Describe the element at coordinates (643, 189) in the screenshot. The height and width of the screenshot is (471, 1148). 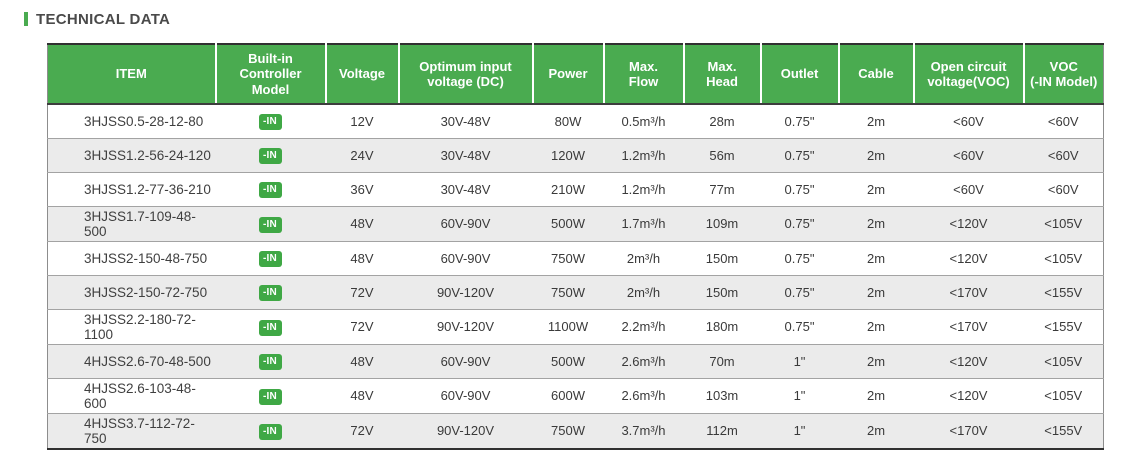
I see `cell-max_flow: 1.2m³/h` at that location.